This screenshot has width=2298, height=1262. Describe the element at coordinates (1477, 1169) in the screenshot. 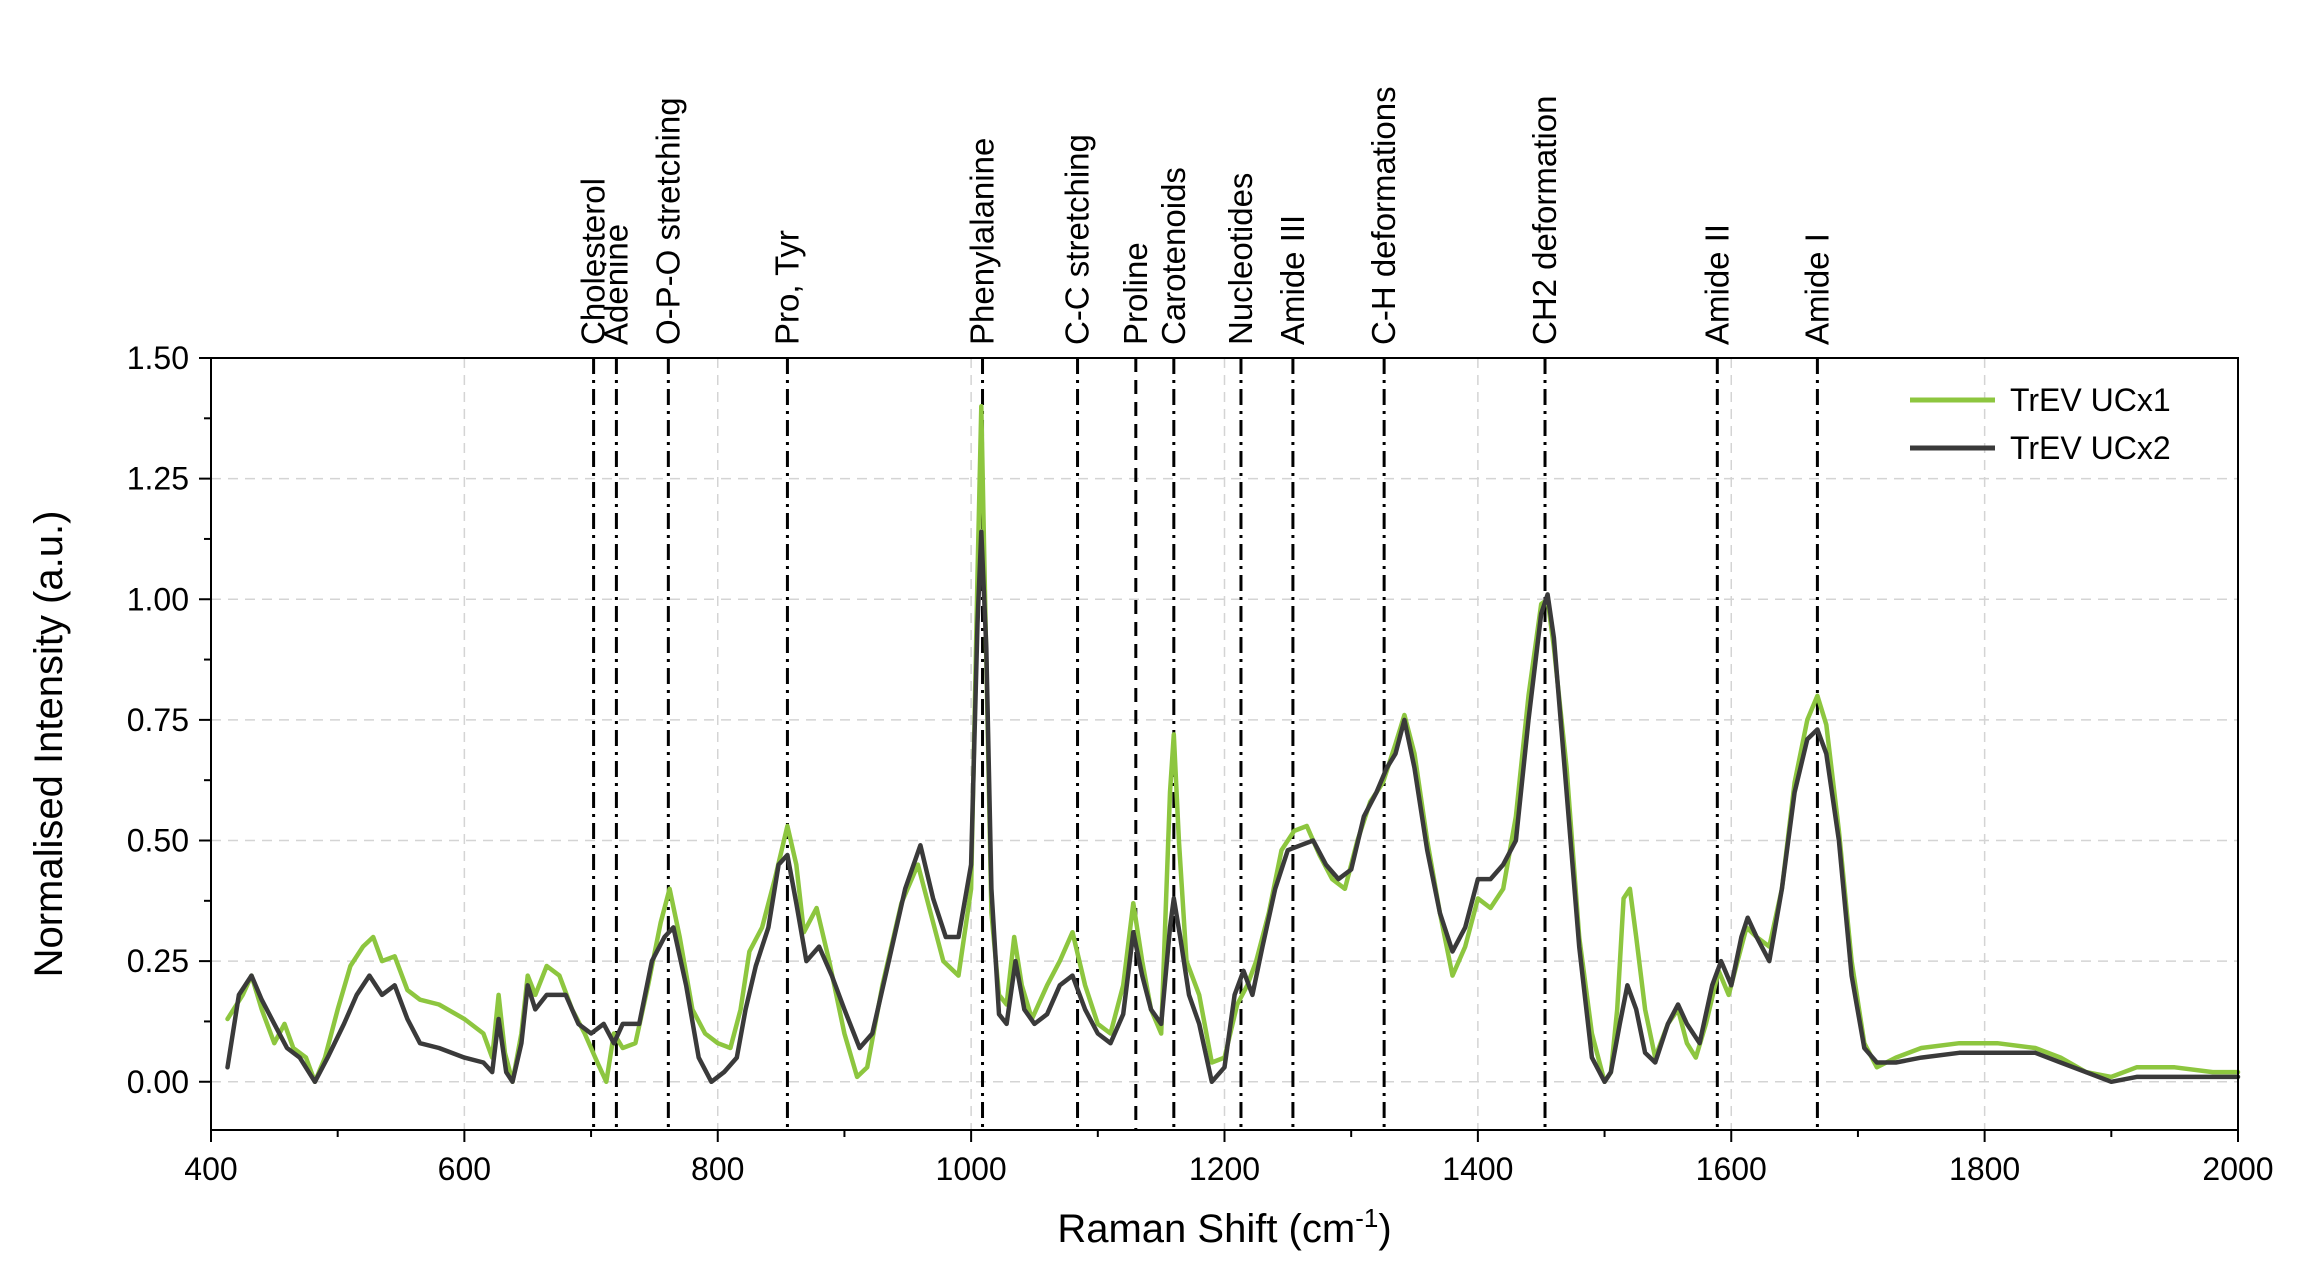

I see `x-tick-label: 1400` at that location.